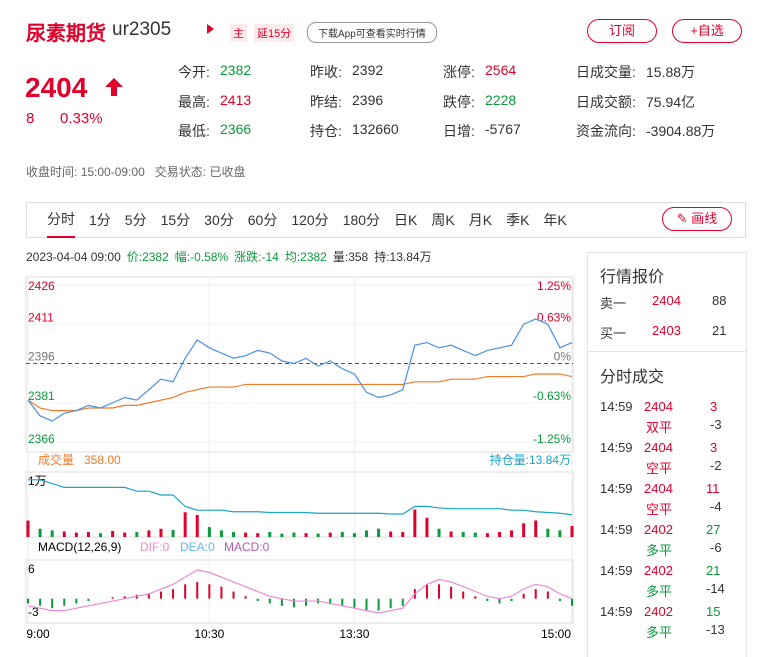 The width and height of the screenshot is (768, 657). Describe the element at coordinates (194, 101) in the screenshot. I see `stat-label: 最高:` at that location.